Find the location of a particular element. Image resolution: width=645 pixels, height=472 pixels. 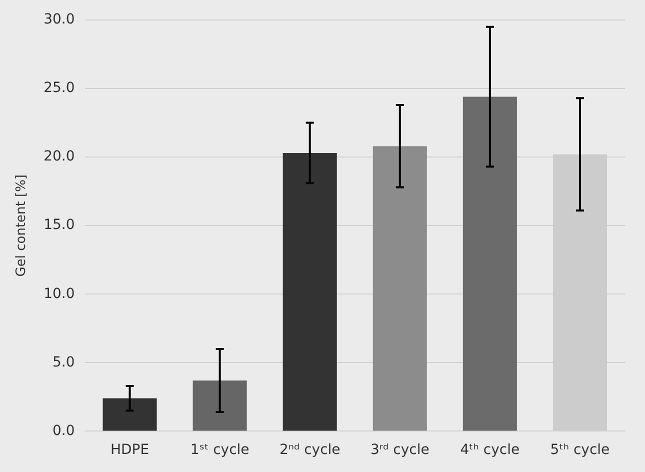

y-axis-title: Gel content [%] is located at coordinates (22, 225).